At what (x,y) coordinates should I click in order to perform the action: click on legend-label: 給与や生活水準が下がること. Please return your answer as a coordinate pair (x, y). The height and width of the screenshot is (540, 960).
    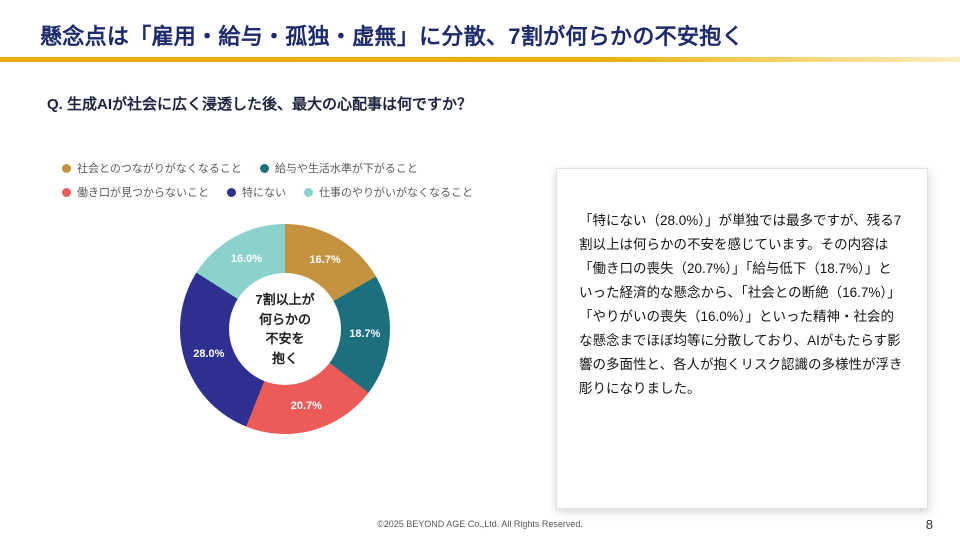
    Looking at the image, I should click on (346, 169).